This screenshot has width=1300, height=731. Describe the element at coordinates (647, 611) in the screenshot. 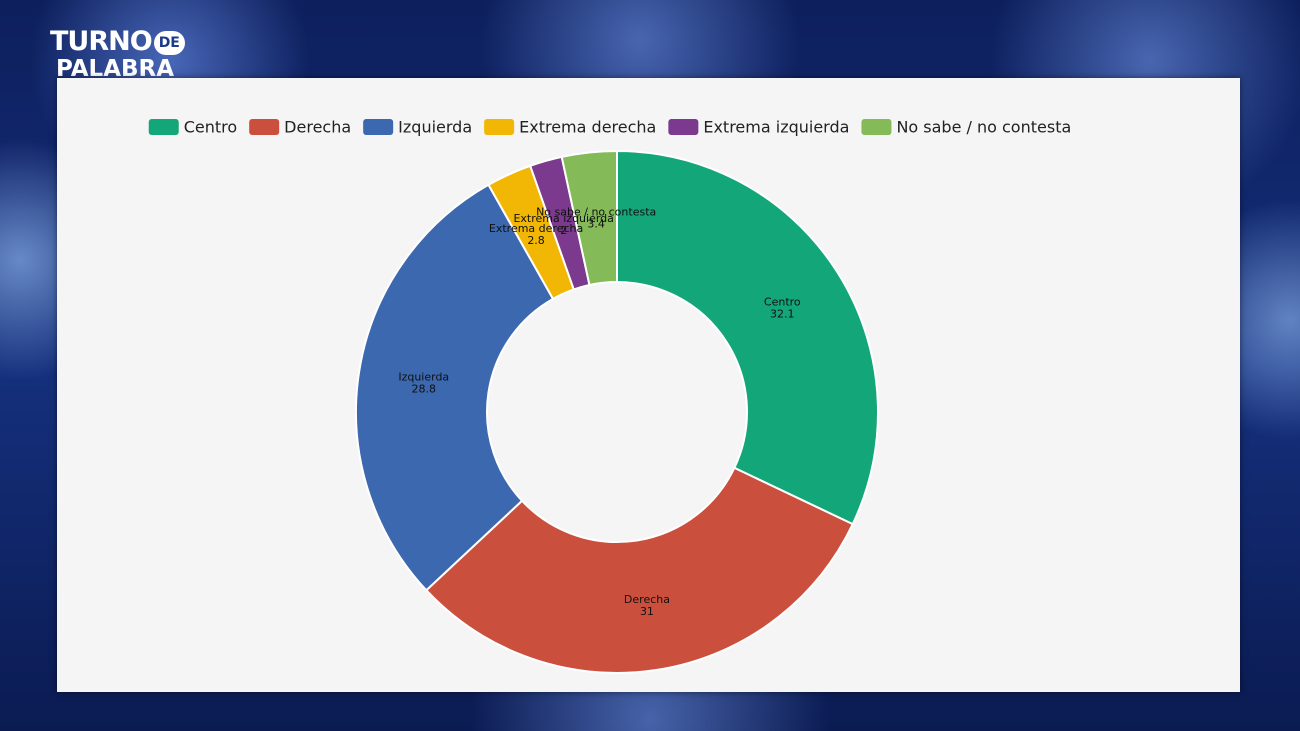

I see `data-label-value: 31` at that location.